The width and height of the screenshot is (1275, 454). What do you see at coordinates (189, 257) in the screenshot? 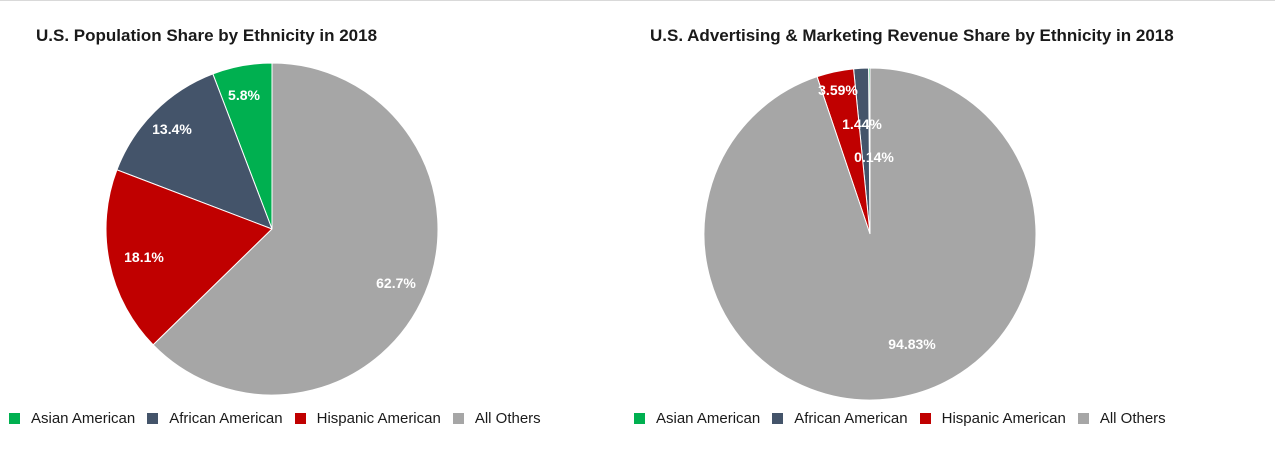
I see `pie-slice-hispanic-american` at bounding box center [189, 257].